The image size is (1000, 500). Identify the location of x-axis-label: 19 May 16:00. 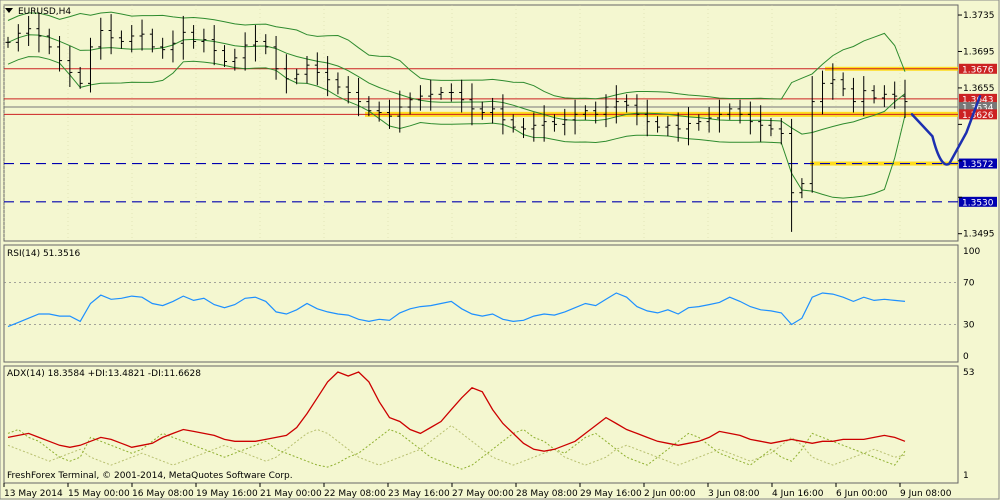
(227, 494).